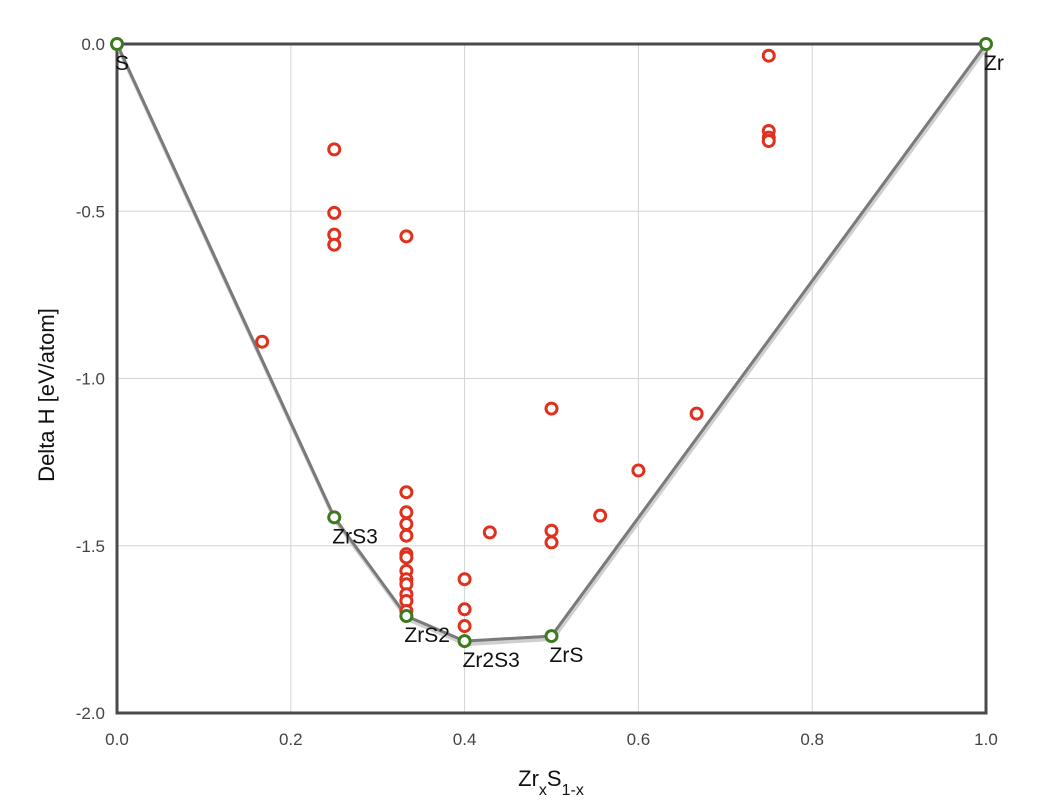  I want to click on y-tick-label: -1.0, so click(90, 379).